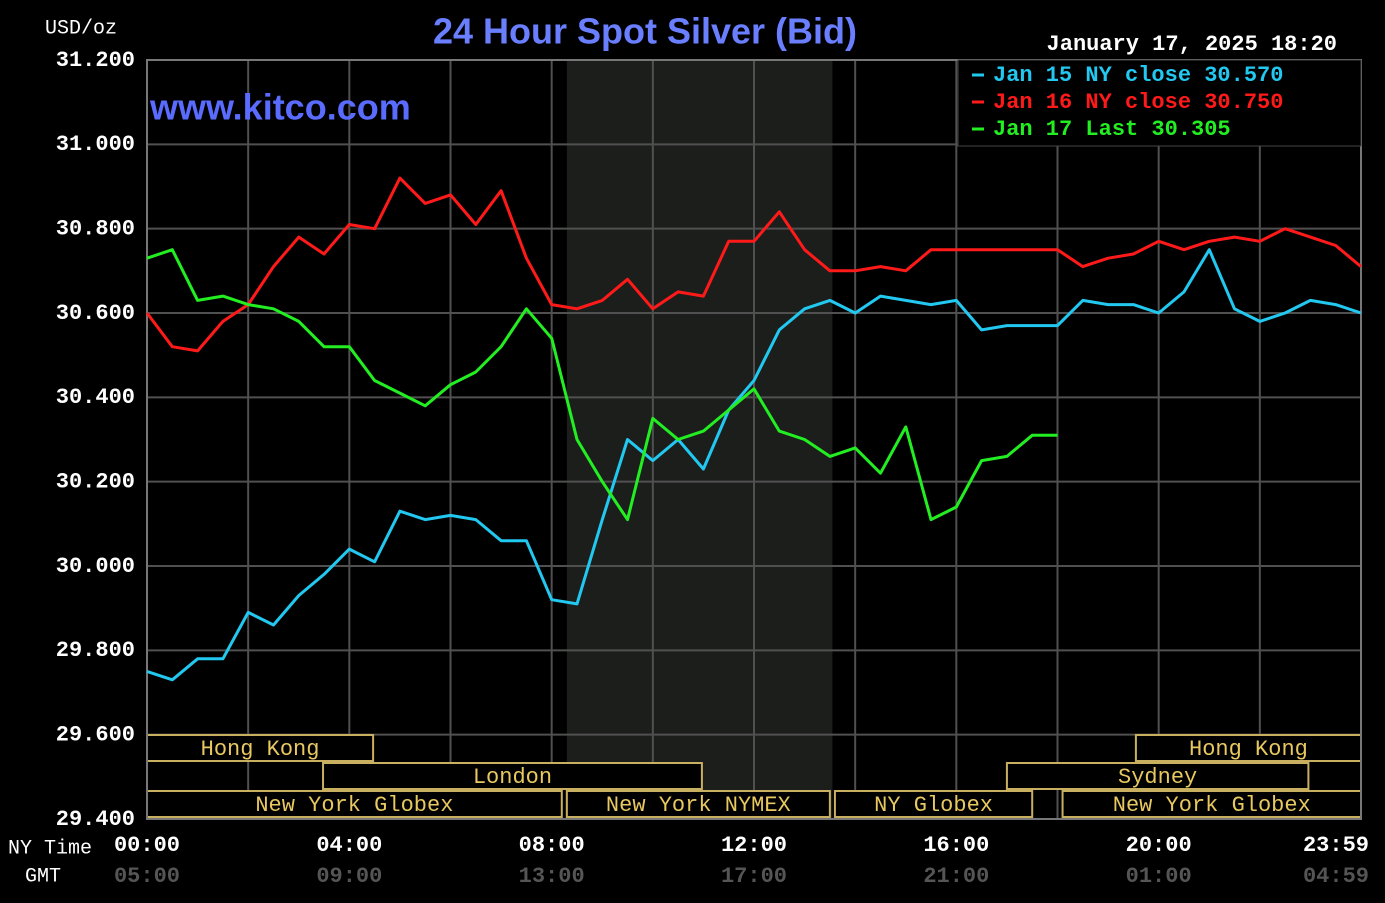 The width and height of the screenshot is (1385, 903). I want to click on y-tick-label: 31.200, so click(95, 60).